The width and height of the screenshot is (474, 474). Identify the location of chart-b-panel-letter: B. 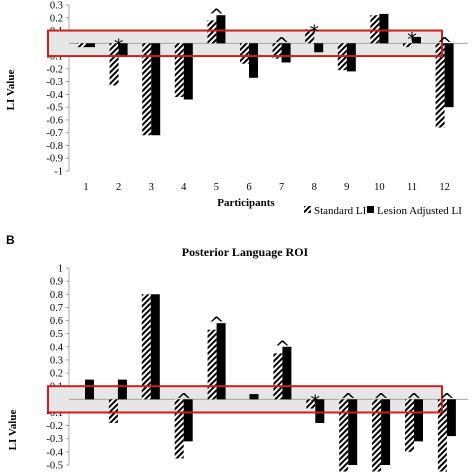
(10, 240).